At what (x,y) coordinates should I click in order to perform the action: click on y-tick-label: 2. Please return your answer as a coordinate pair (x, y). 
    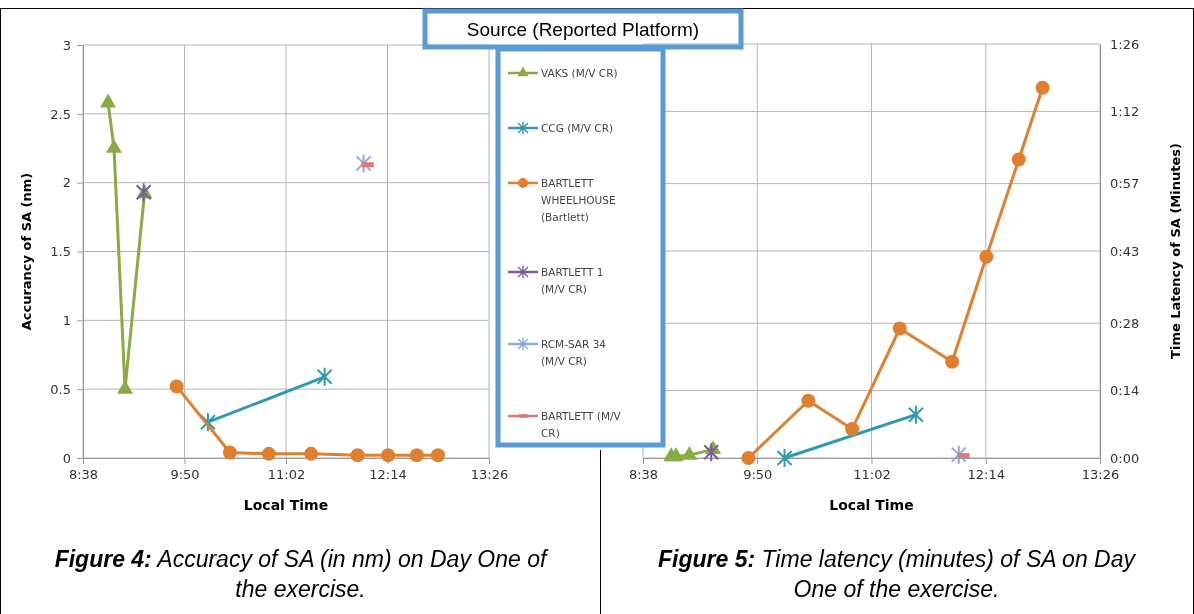
    Looking at the image, I should click on (66, 183).